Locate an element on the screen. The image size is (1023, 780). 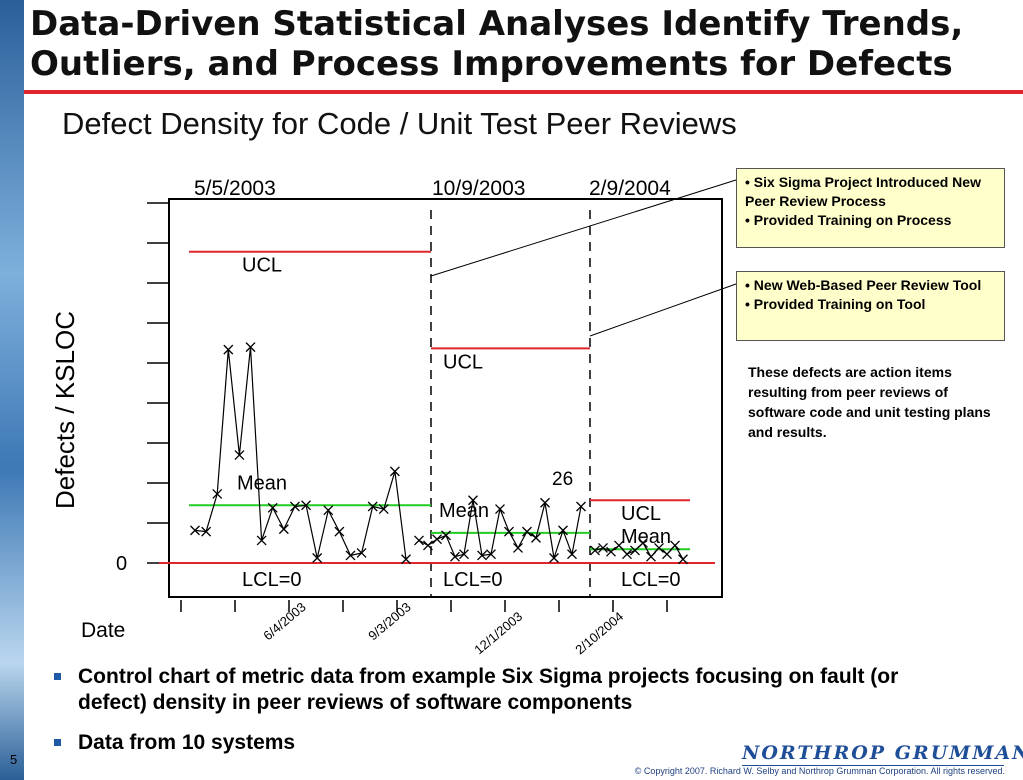
x-tick-label: 12/1/2003 is located at coordinates (498, 633).